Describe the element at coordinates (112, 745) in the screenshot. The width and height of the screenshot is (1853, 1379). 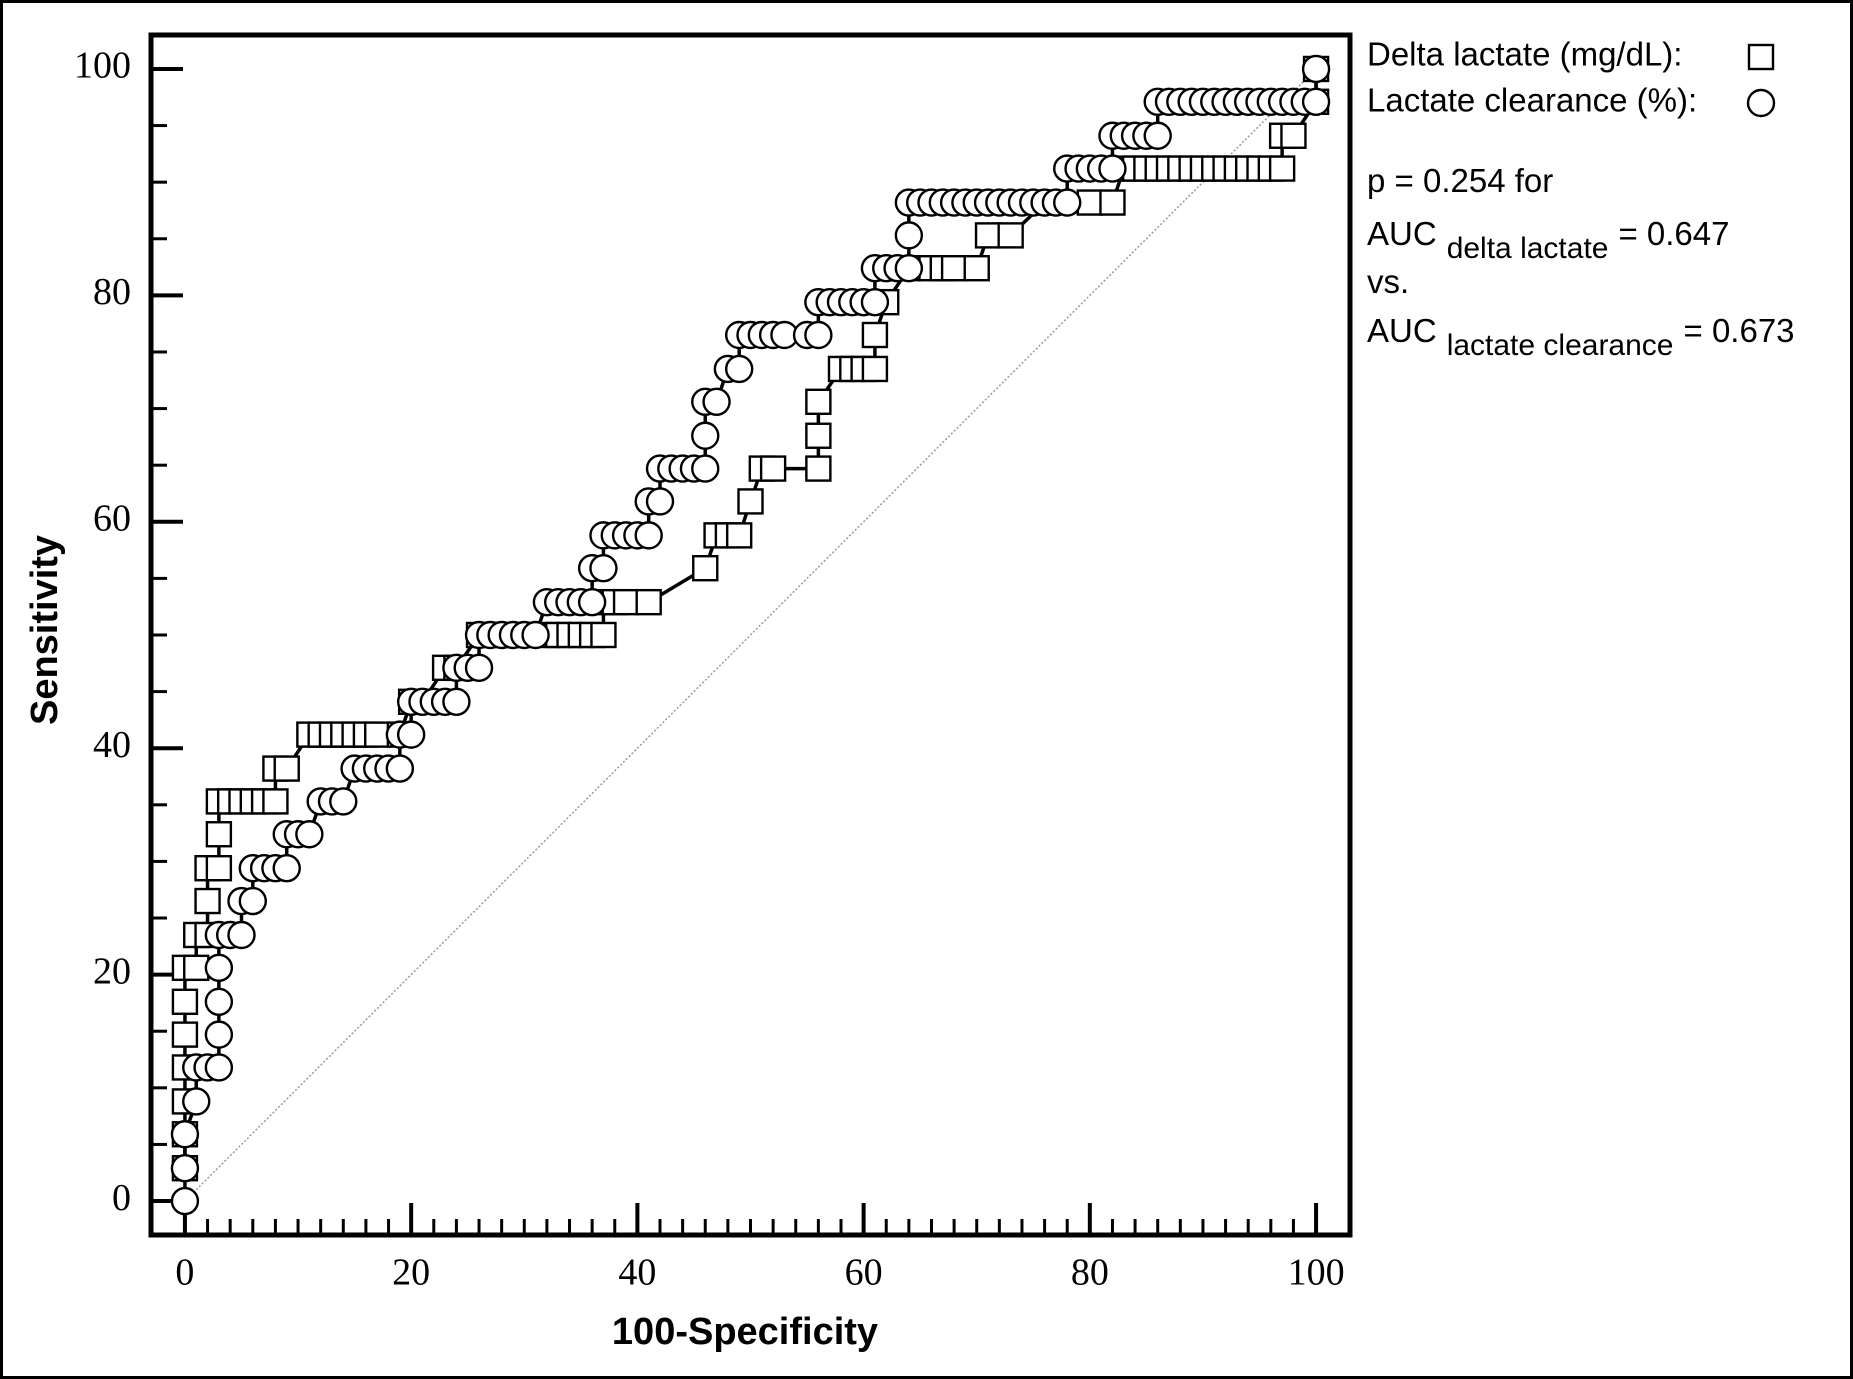
I see `y-tick-label: 40` at that location.